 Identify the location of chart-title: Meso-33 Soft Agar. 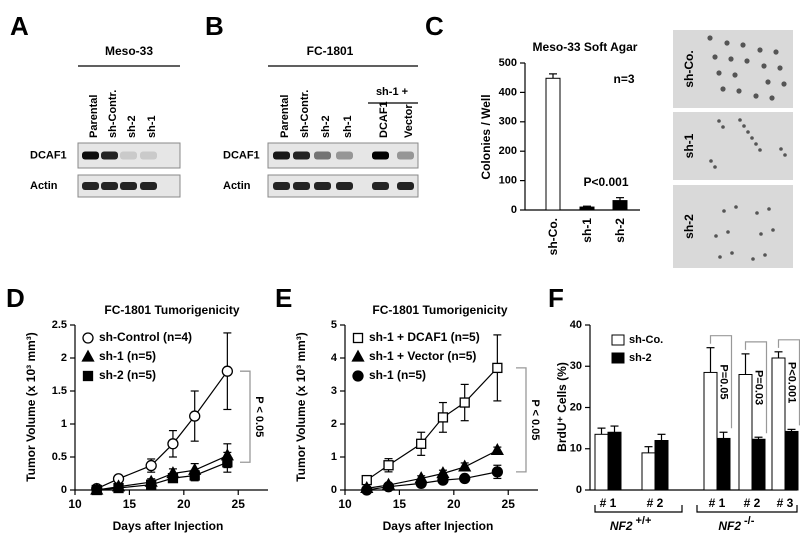
(585, 47).